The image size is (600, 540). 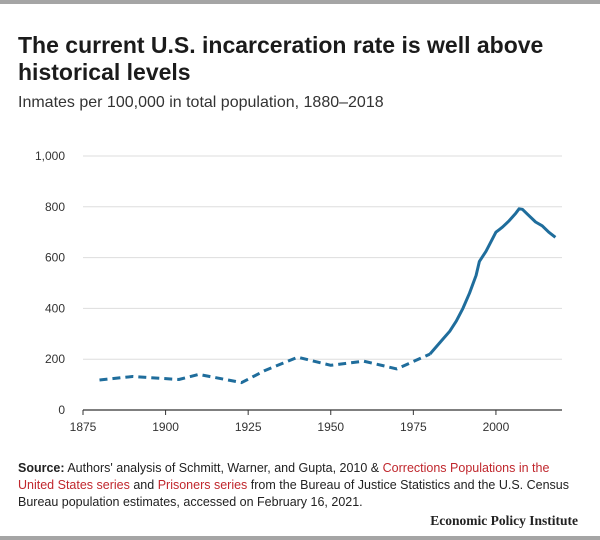 I want to click on y-tick-label: 800, so click(x=55, y=207).